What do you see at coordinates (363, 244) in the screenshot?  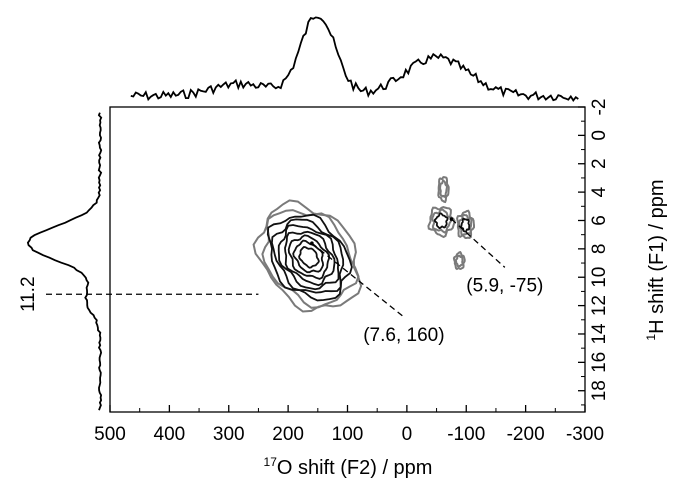 I see `contour-plot` at bounding box center [363, 244].